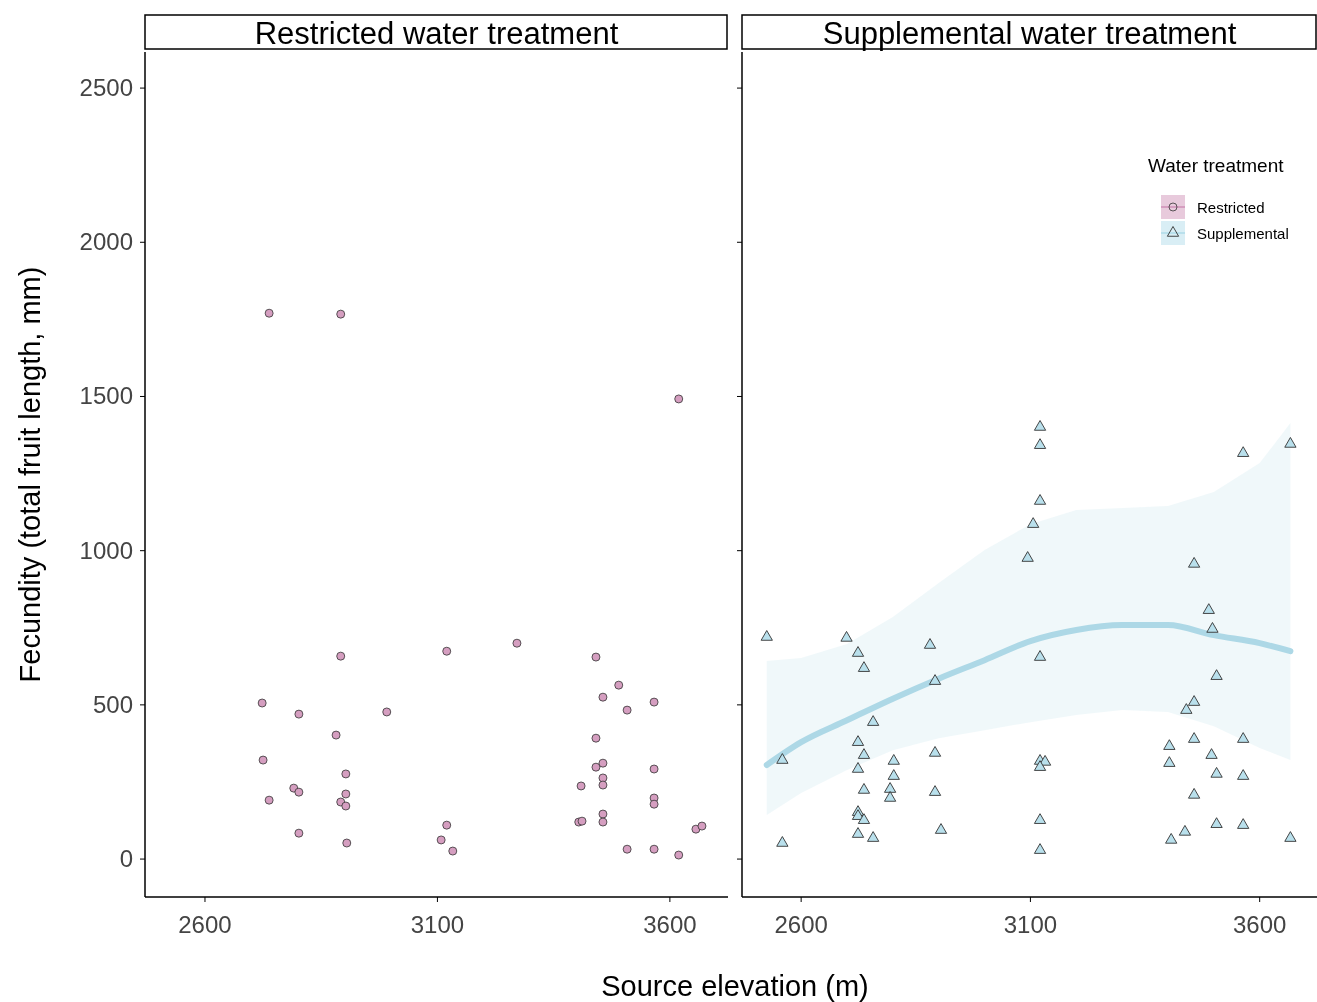 The image size is (1317, 1002). I want to click on y-tick-label: 1500, so click(106, 396).